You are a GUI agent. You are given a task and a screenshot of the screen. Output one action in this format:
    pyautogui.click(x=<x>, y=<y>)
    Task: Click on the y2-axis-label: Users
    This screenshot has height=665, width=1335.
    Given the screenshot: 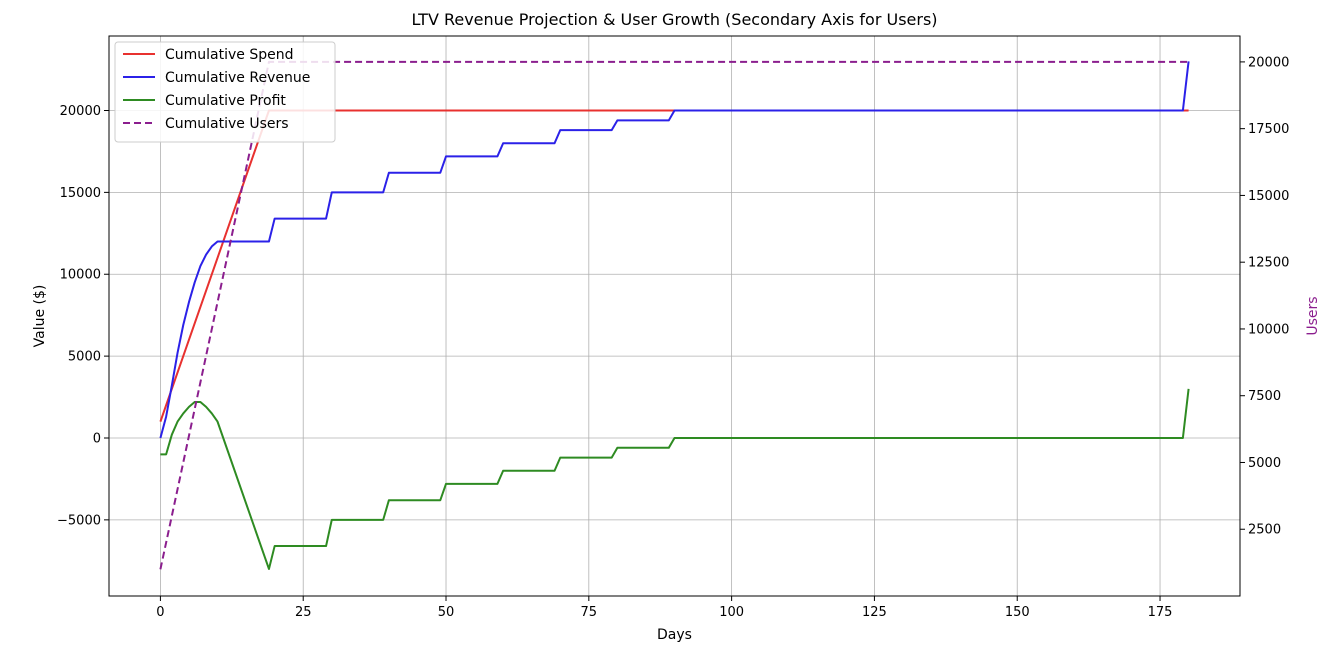 What is the action you would take?
    pyautogui.click(x=1313, y=315)
    